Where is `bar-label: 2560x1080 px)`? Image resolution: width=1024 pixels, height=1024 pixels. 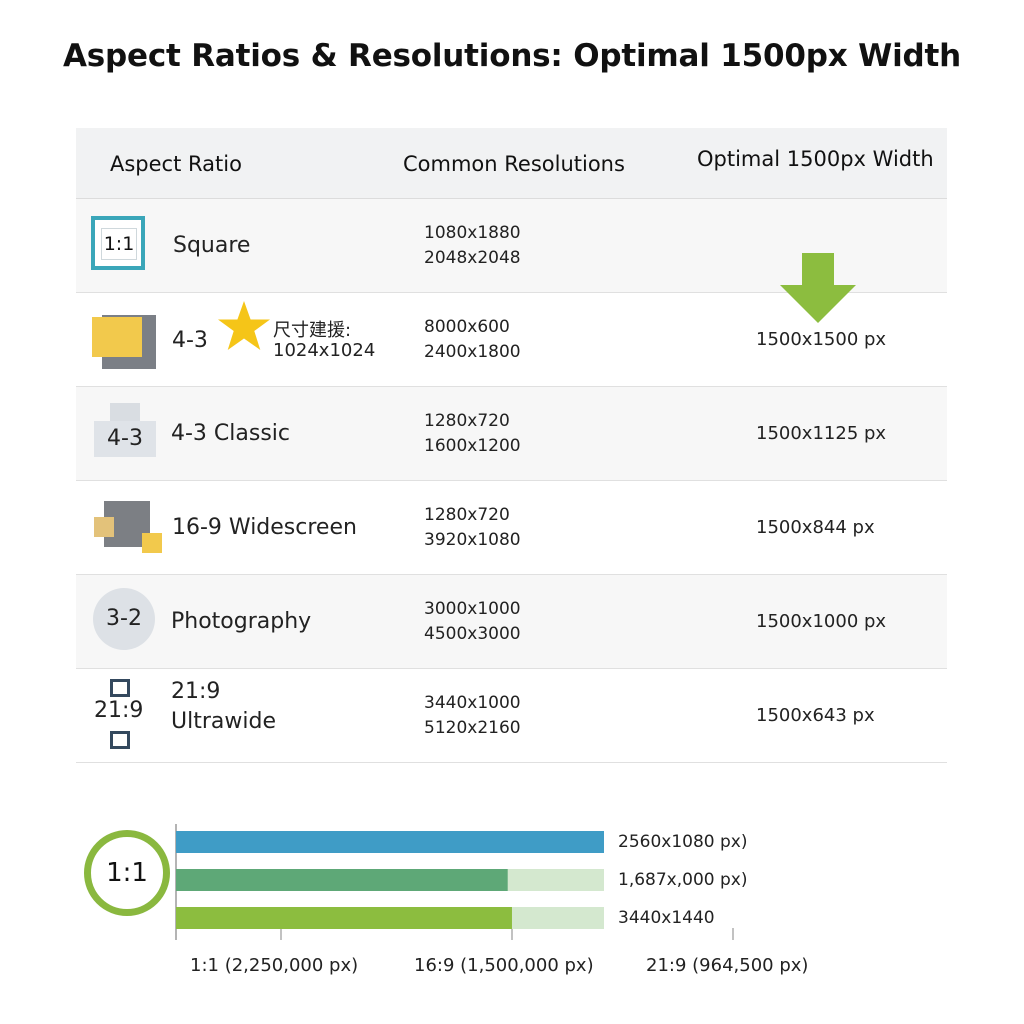
bar-label: 2560x1080 px) is located at coordinates (683, 842).